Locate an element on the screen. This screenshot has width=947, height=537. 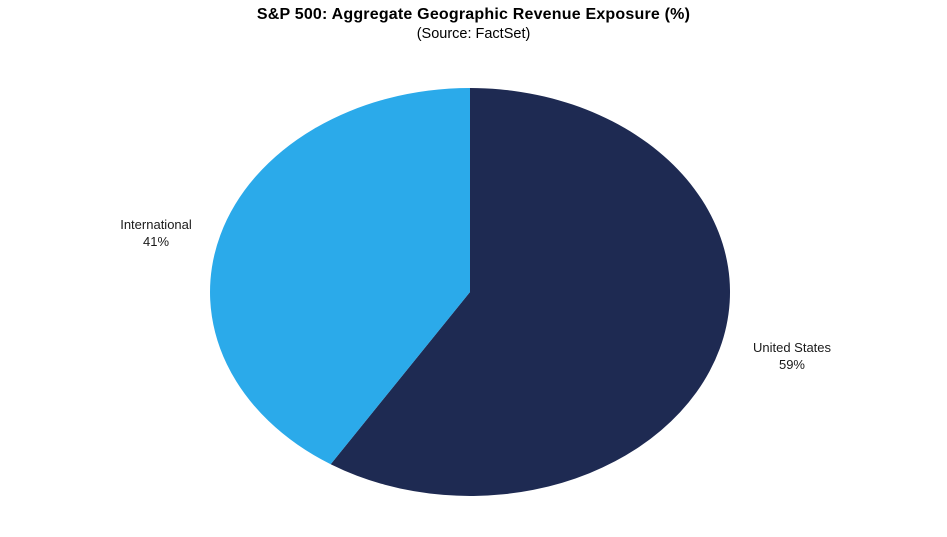
slice-label-international-percent: 41% is located at coordinates (156, 241).